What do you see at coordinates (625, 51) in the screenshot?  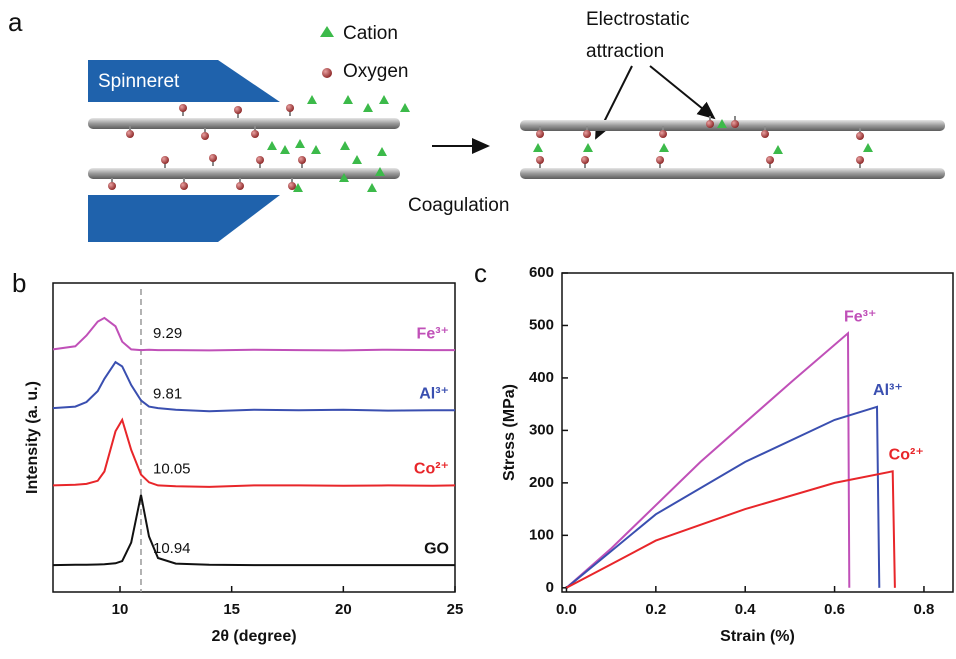 I see `annotation: attraction` at bounding box center [625, 51].